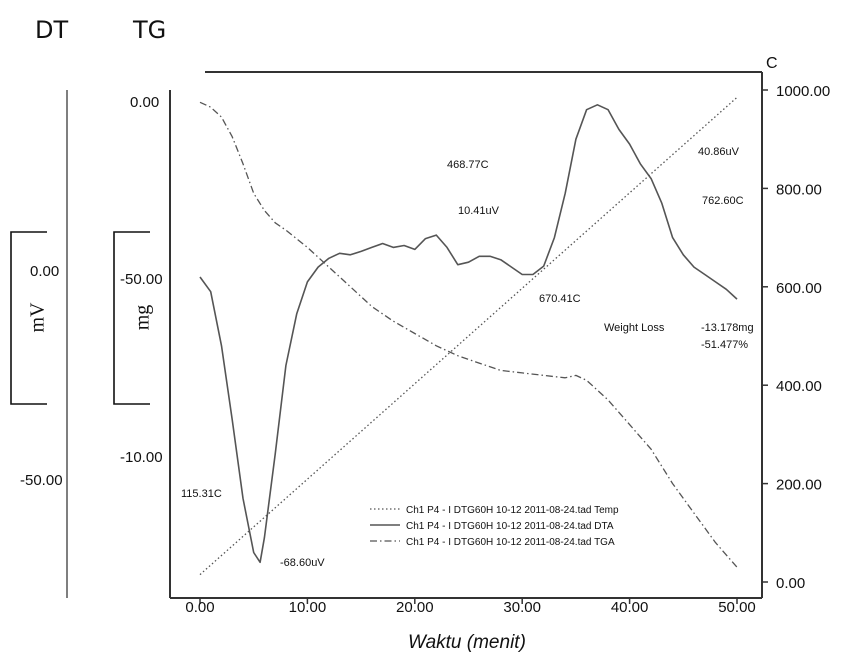  I want to click on annot-weight-loss: Weight Loss, so click(634, 328).